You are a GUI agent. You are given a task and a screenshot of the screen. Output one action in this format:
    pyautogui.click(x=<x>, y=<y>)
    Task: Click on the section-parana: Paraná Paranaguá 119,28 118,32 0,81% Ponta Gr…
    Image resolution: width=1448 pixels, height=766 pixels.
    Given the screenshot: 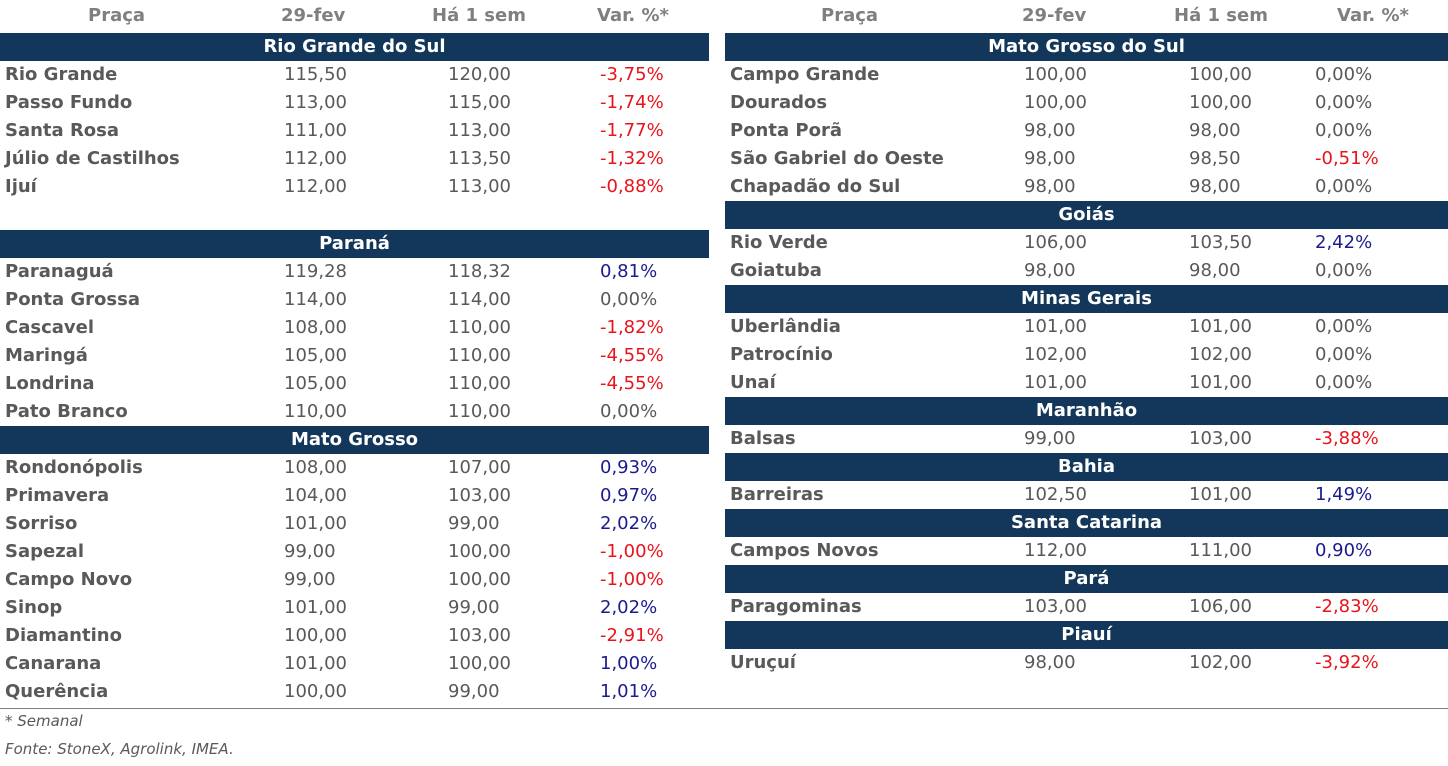 What is the action you would take?
    pyautogui.click(x=354, y=328)
    